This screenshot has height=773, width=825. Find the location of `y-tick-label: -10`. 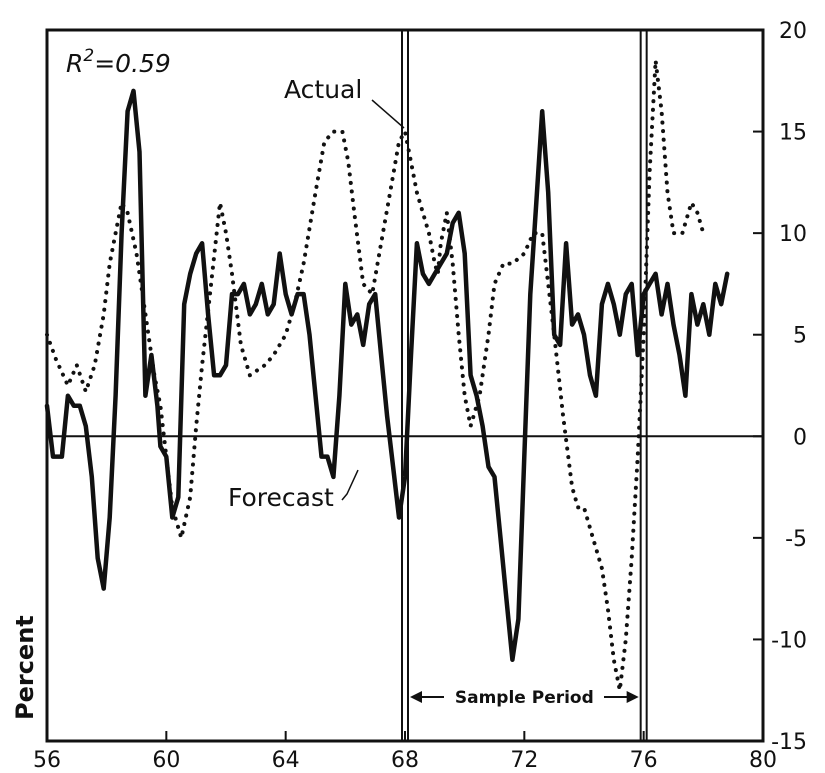

y-tick-label: -10 is located at coordinates (789, 640).